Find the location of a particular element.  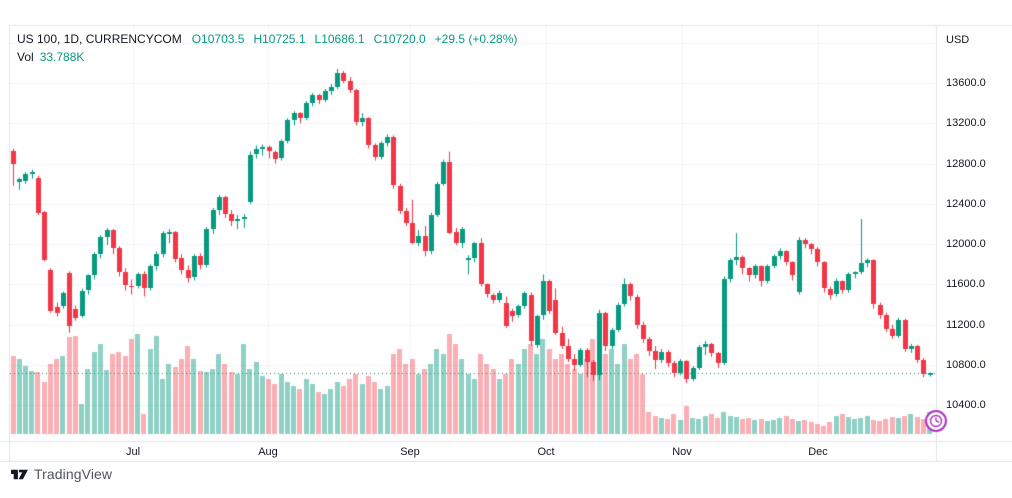

currency-label: USD is located at coordinates (958, 40).